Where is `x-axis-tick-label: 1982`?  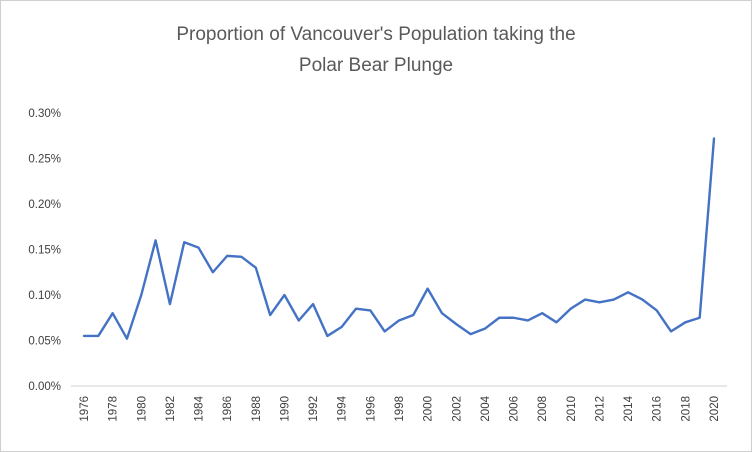
x-axis-tick-label: 1982 is located at coordinates (171, 409).